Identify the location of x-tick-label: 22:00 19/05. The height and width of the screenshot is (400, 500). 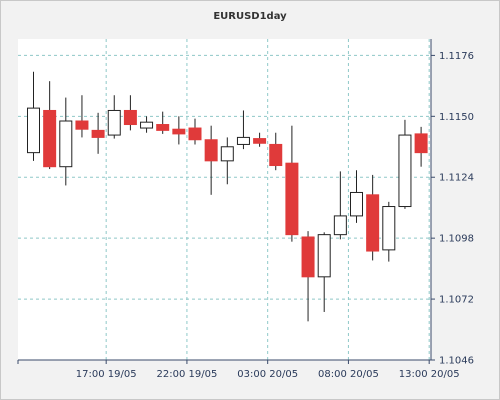
(187, 374).